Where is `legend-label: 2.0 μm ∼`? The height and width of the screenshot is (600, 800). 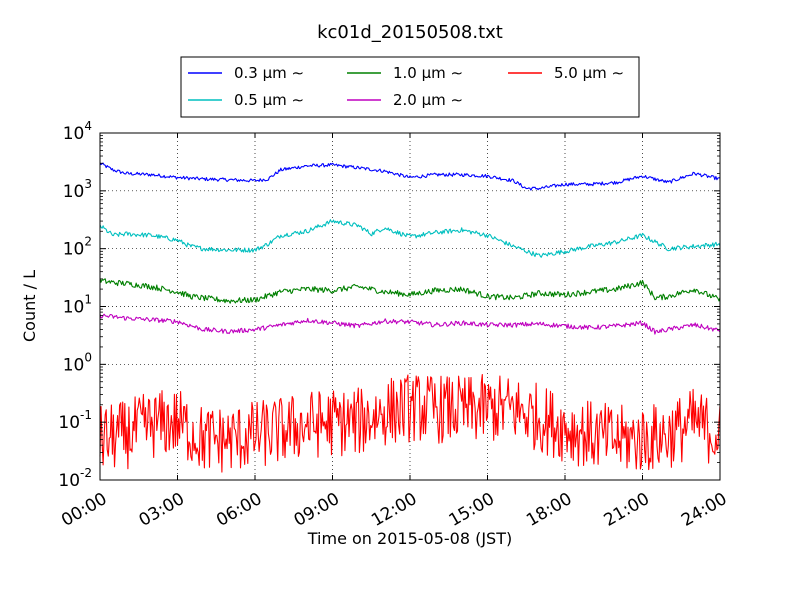 legend-label: 2.0 μm ∼ is located at coordinates (428, 100).